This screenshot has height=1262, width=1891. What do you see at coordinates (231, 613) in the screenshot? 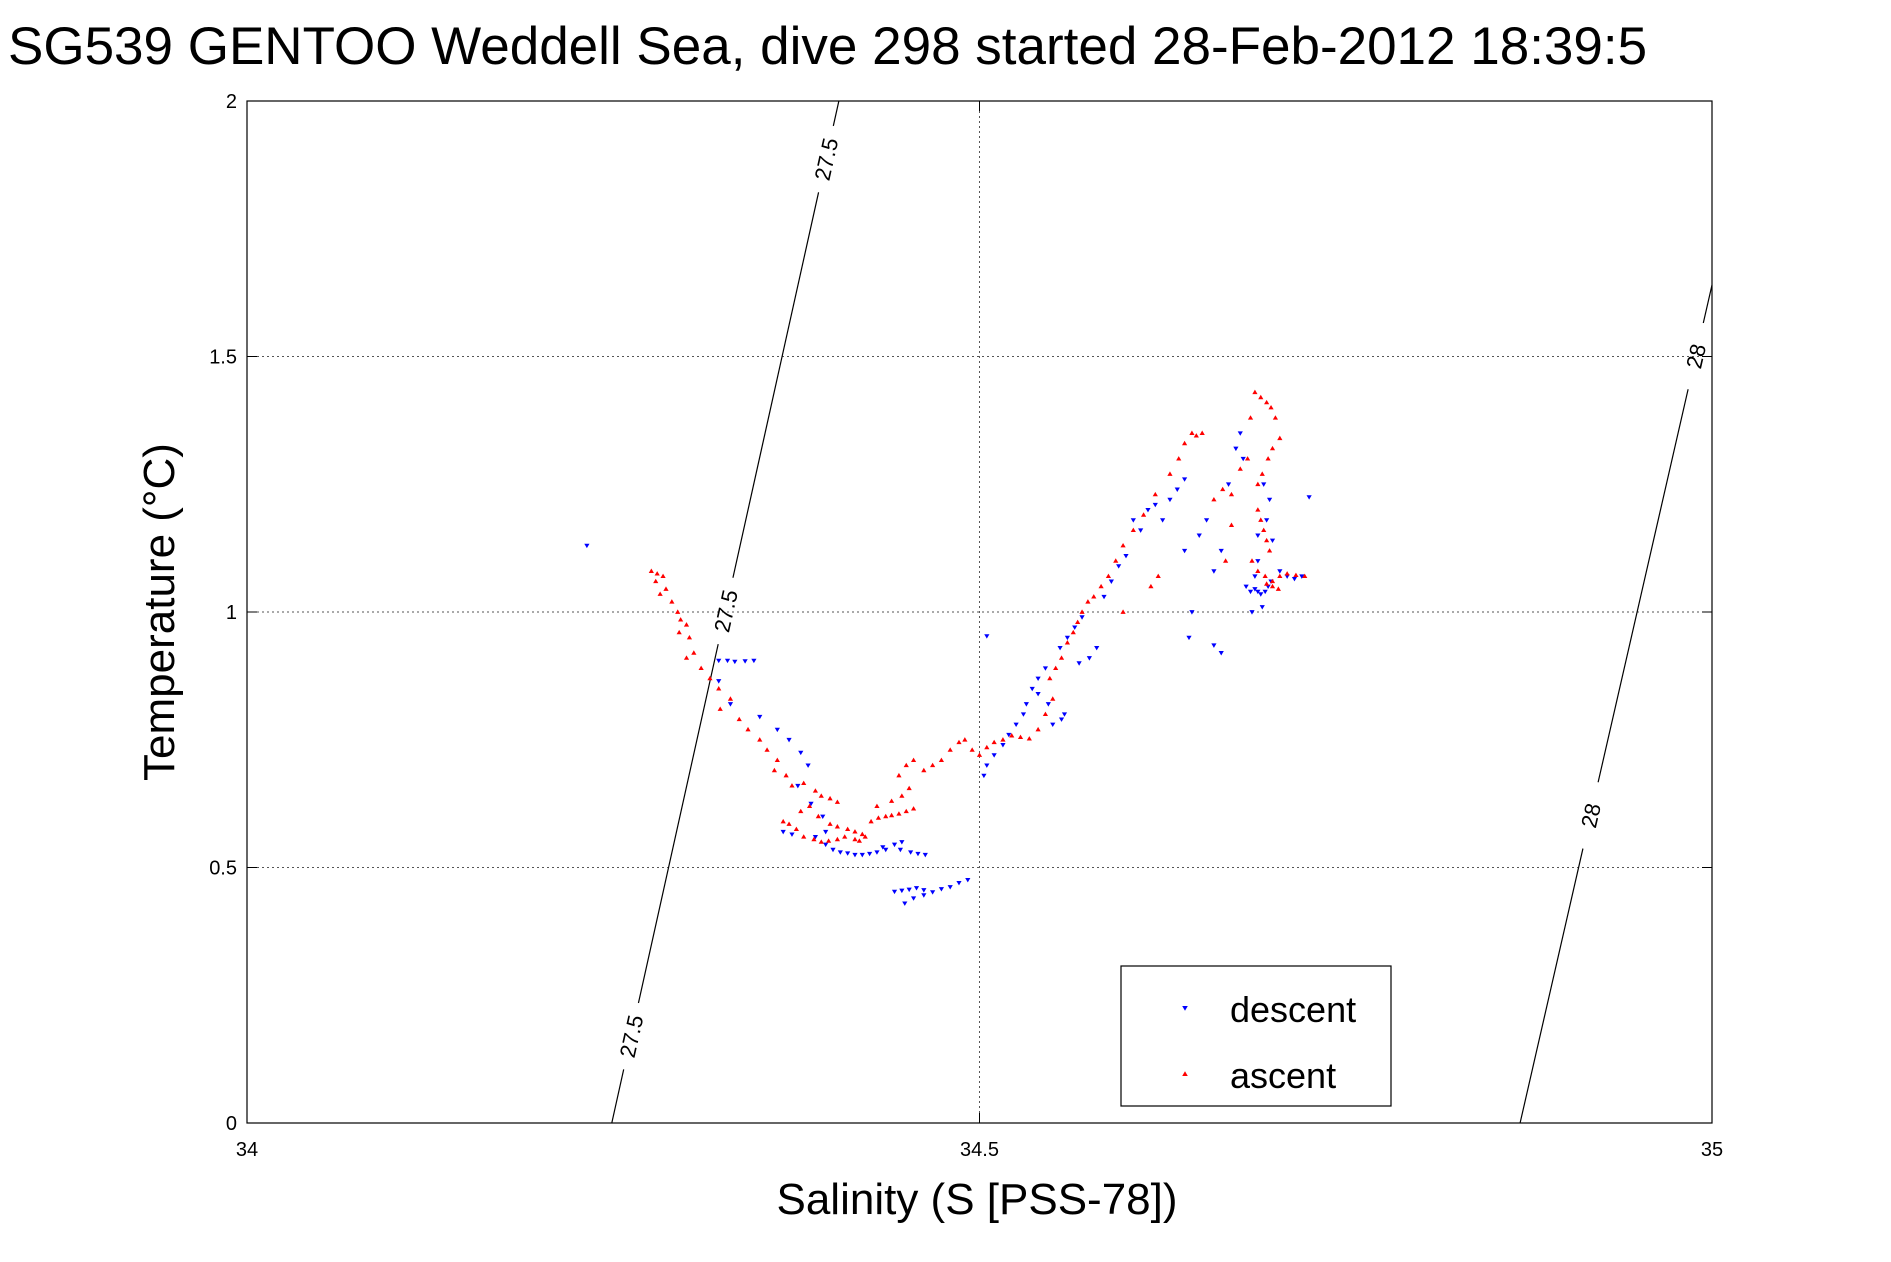
I see `y-tick-label: 1` at bounding box center [231, 613].